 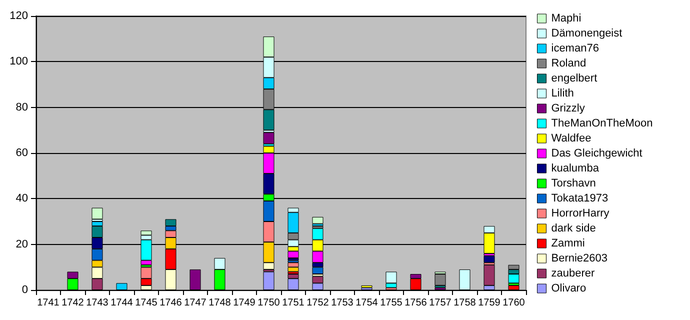 What do you see at coordinates (171, 303) in the screenshot?
I see `x-tick-label: 1746` at bounding box center [171, 303].